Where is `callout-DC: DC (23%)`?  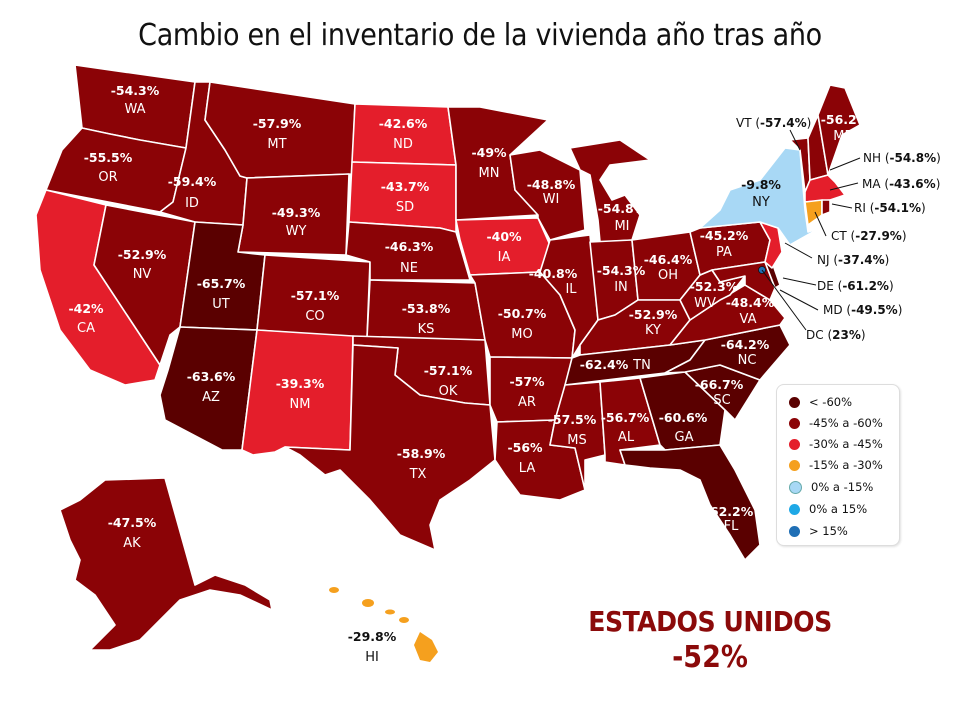
callout-DC: DC (23%) is located at coordinates (836, 335).